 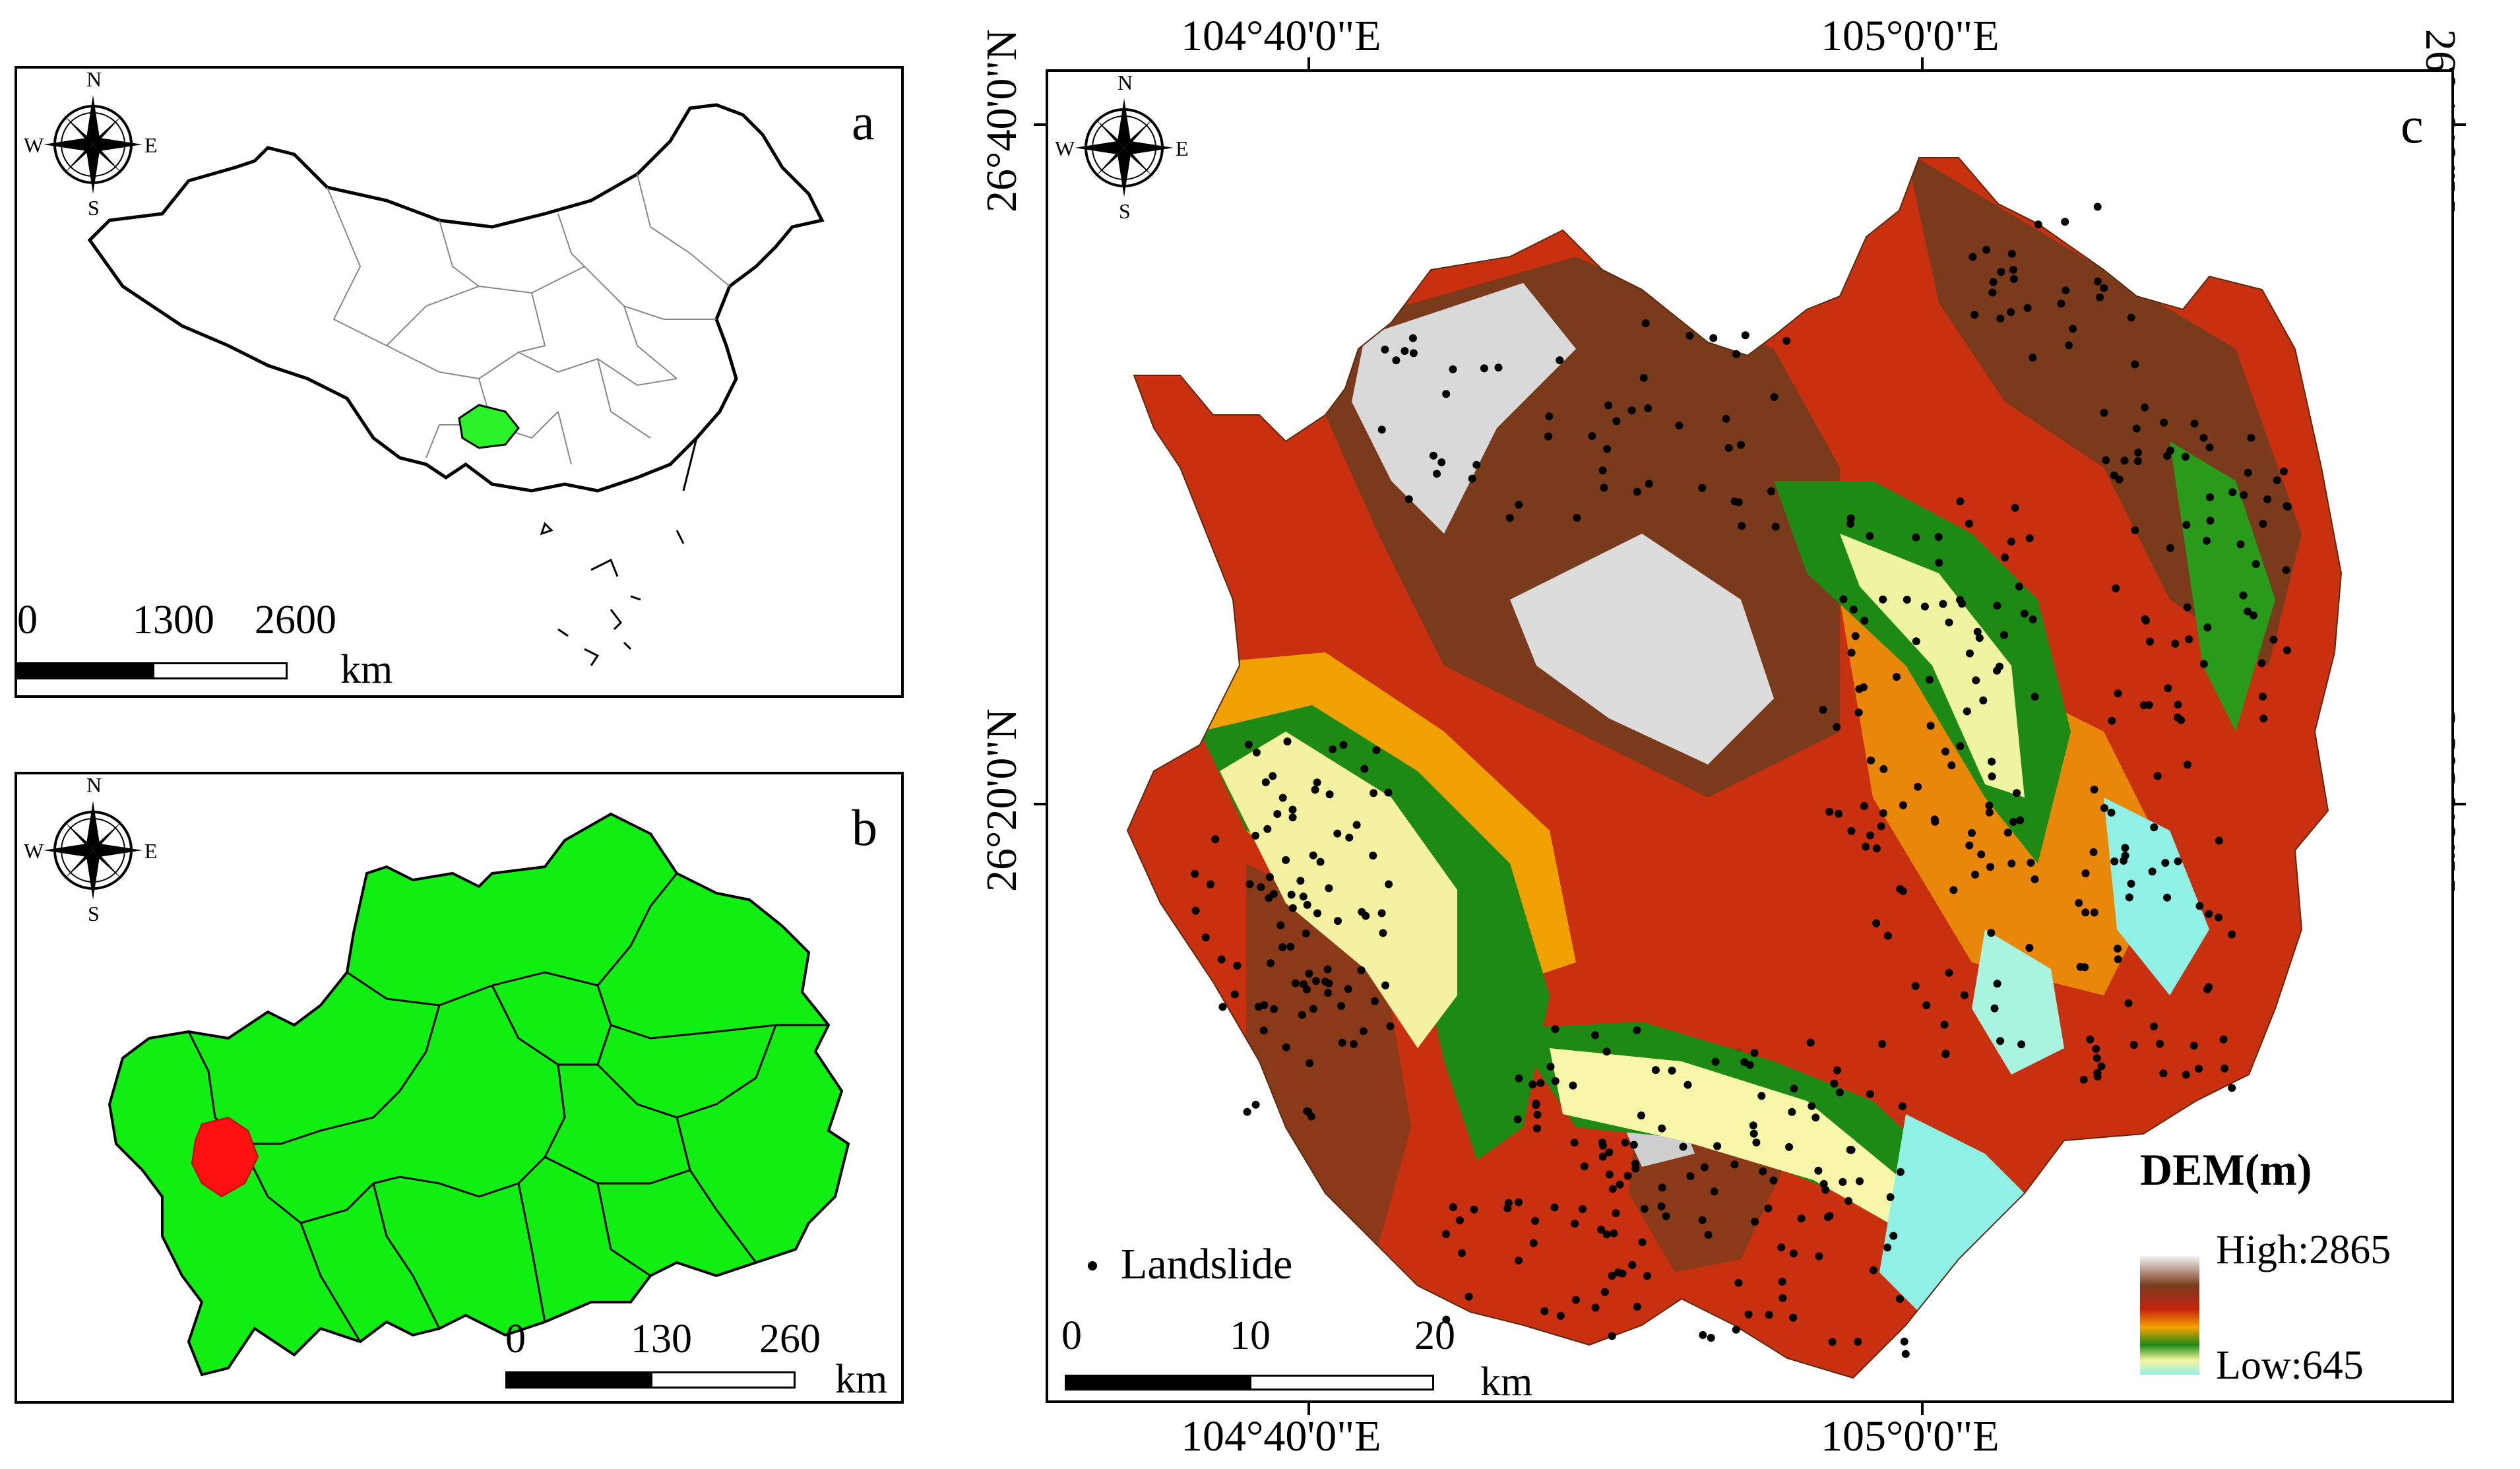 I want to click on scale-a-unit: km, so click(x=366, y=670).